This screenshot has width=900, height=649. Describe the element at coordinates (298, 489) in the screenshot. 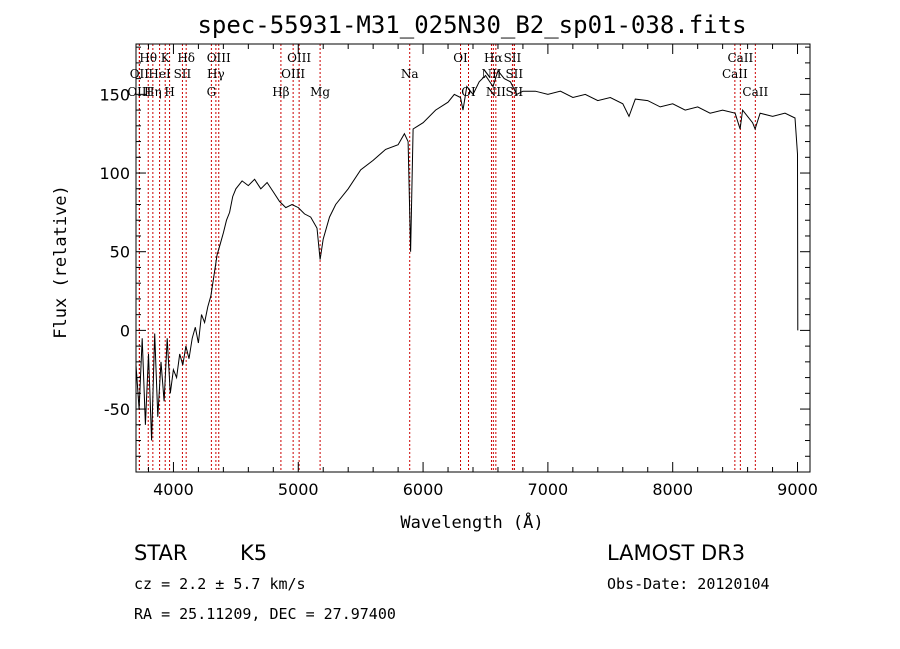

I see `x-tick-label: 5000` at that location.